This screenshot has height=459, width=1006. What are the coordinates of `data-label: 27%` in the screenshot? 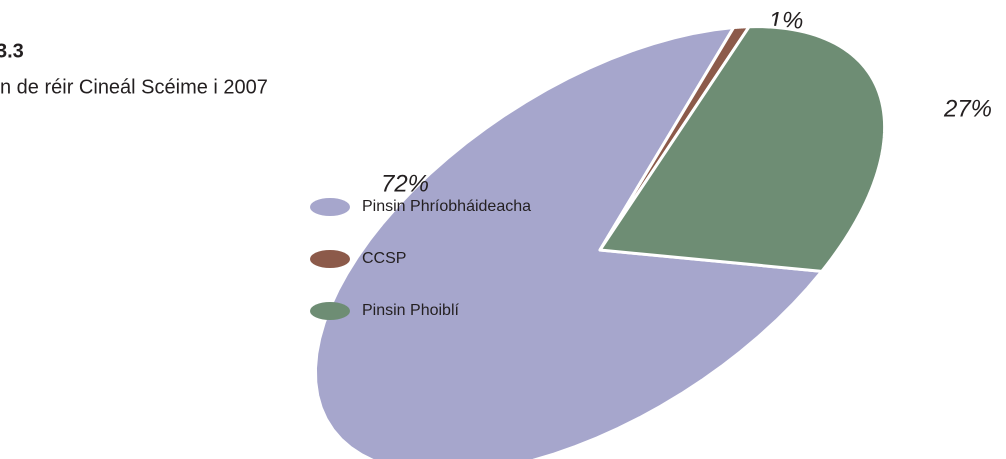 It's located at (967, 108).